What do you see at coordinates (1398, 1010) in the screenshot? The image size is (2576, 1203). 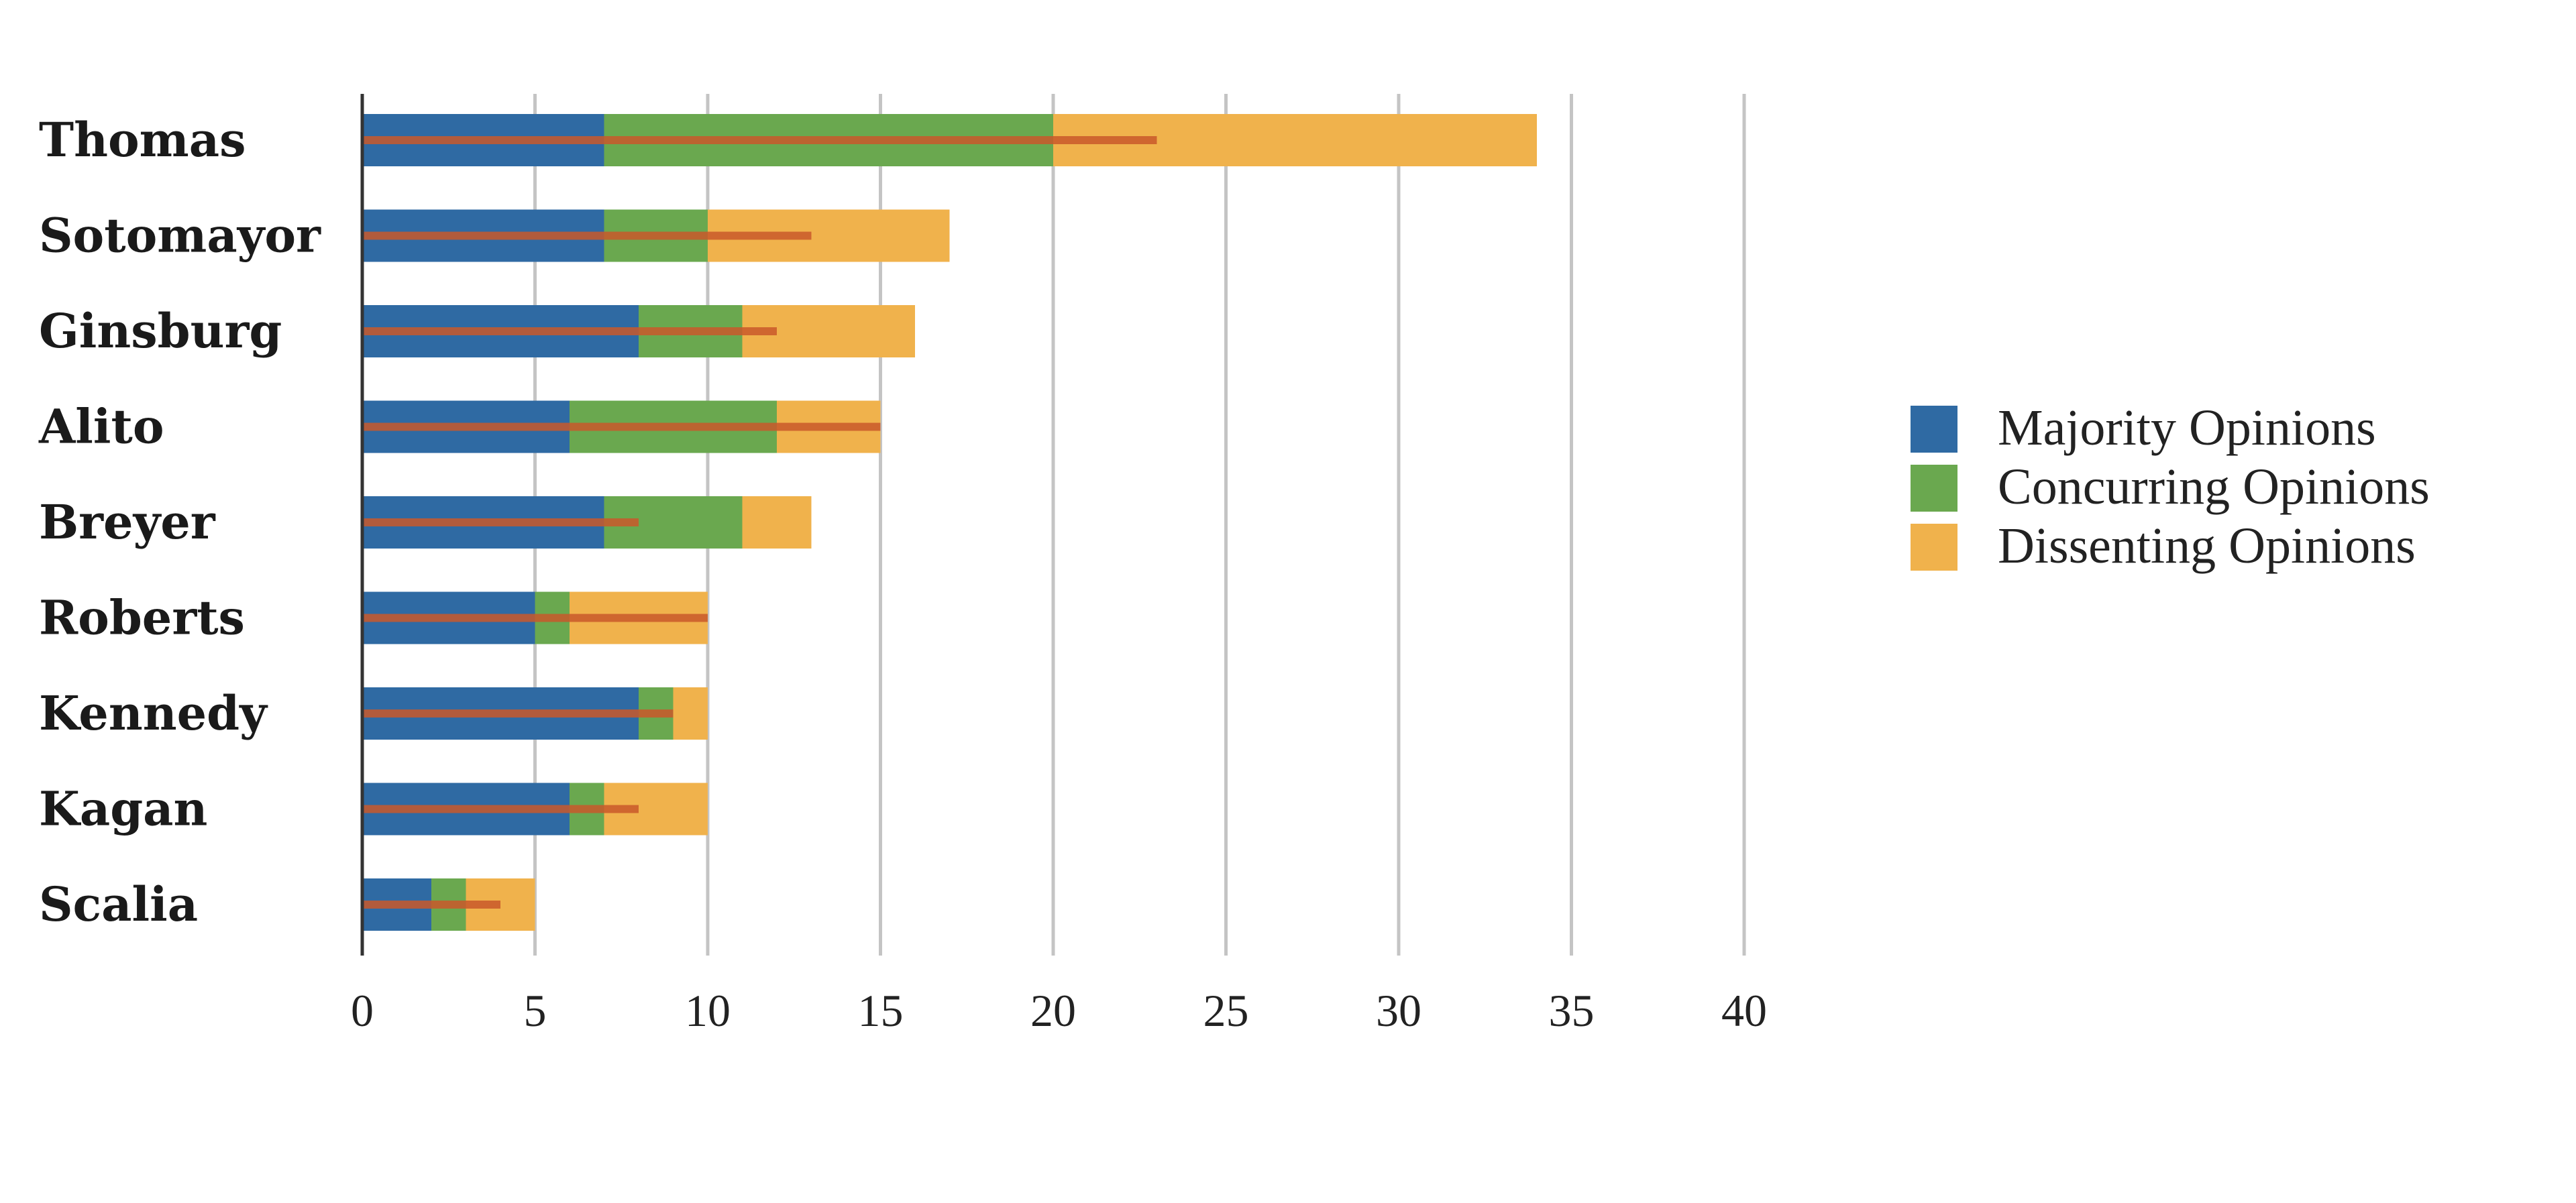 I see `x-tick-label: 30` at bounding box center [1398, 1010].